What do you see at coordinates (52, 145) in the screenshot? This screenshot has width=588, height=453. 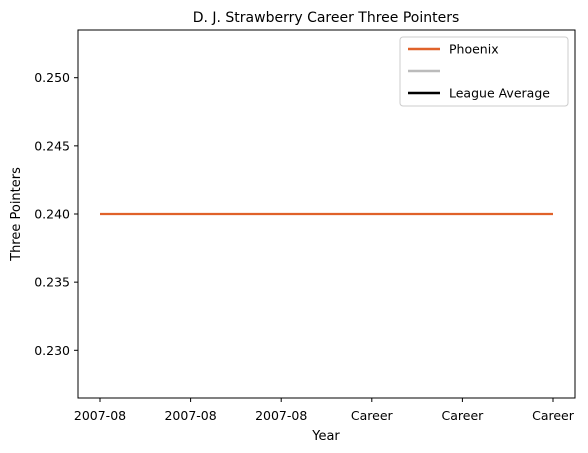 I see `y-tick-label: 0.245` at bounding box center [52, 145].